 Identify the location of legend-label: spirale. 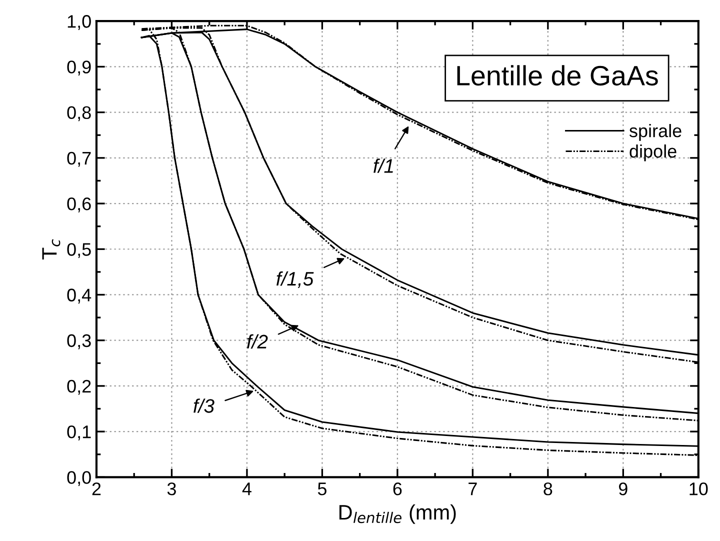
(655, 132).